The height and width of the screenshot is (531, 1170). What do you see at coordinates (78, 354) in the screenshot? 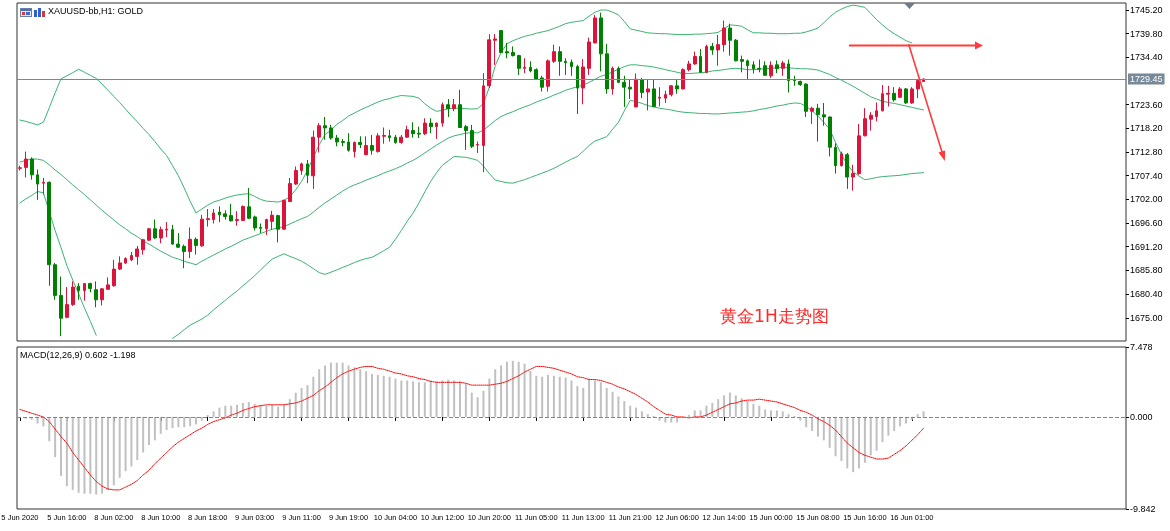
I see `chart-title: MACD(12,26,9) 0.602 -1.198` at bounding box center [78, 354].